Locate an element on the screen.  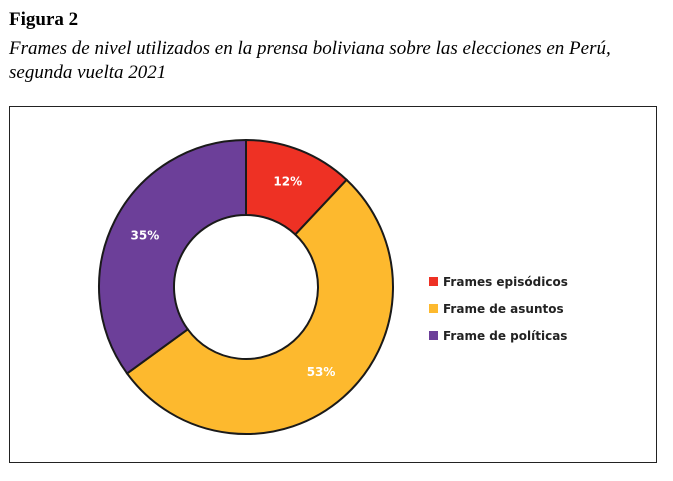
legend-label-frame-de-asuntos: Frame de asuntos is located at coordinates (503, 309).